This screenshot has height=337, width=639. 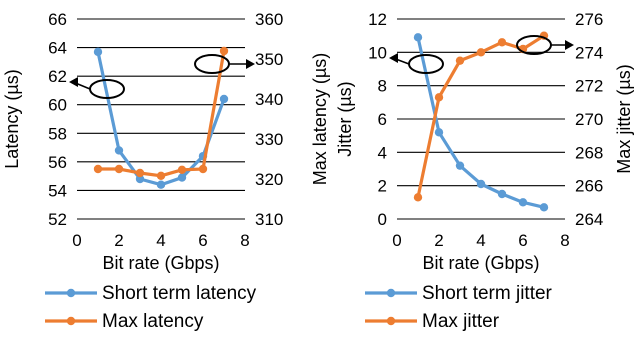 What do you see at coordinates (153, 321) in the screenshot?
I see `legend-label: Max latency` at bounding box center [153, 321].